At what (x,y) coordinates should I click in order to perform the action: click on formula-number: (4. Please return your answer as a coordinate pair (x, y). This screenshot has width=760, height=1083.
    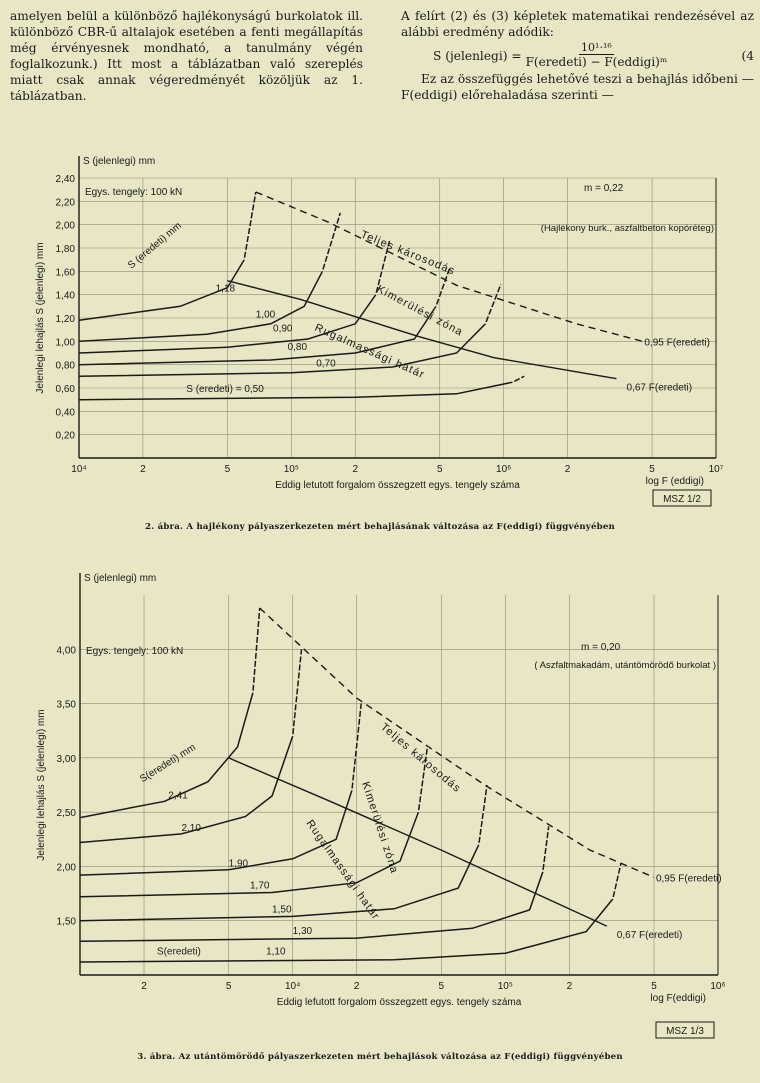
    Looking at the image, I should click on (747, 55).